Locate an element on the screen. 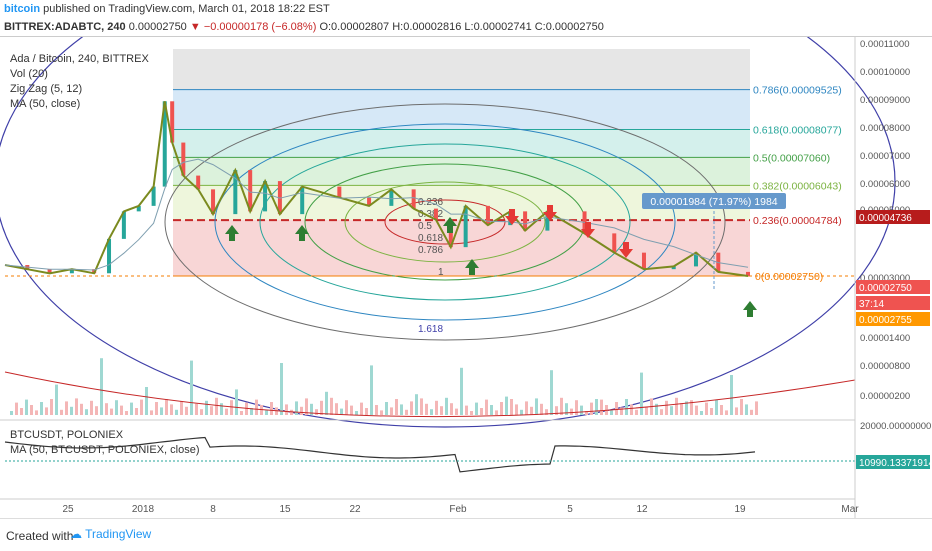  x-tick-label: 2018 is located at coordinates (143, 509).